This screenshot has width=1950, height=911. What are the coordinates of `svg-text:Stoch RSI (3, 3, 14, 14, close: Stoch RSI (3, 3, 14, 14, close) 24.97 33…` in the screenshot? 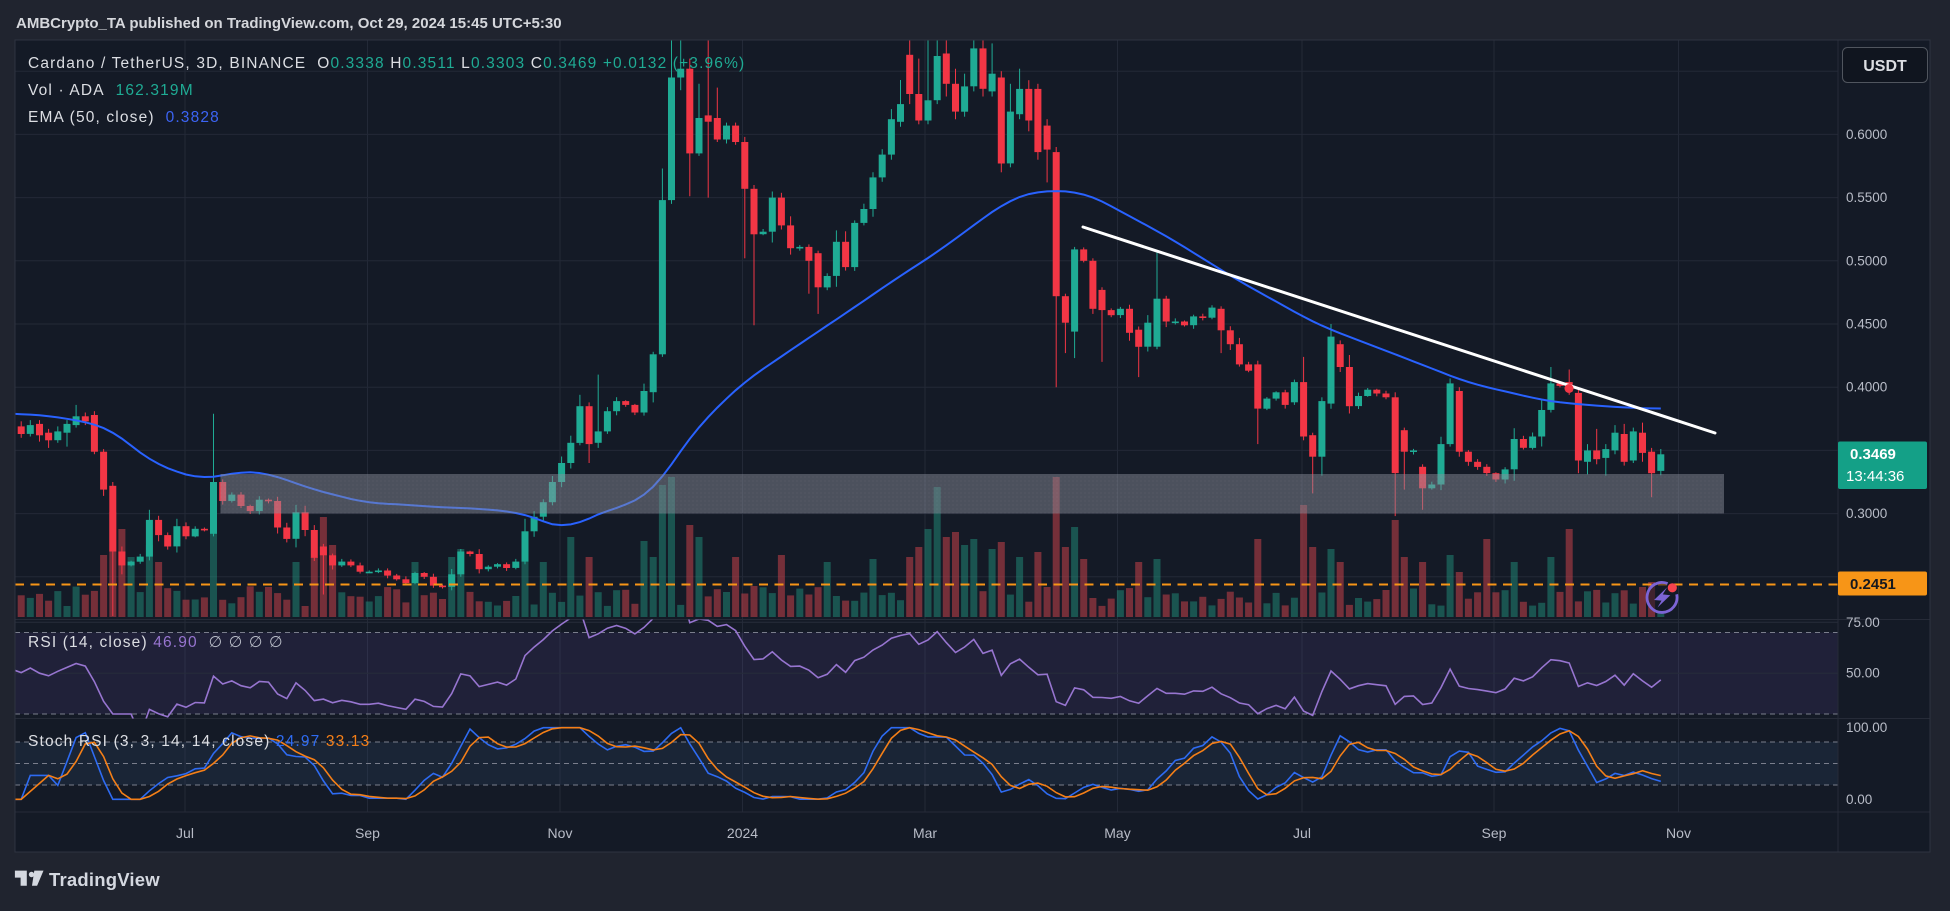 It's located at (199, 741).